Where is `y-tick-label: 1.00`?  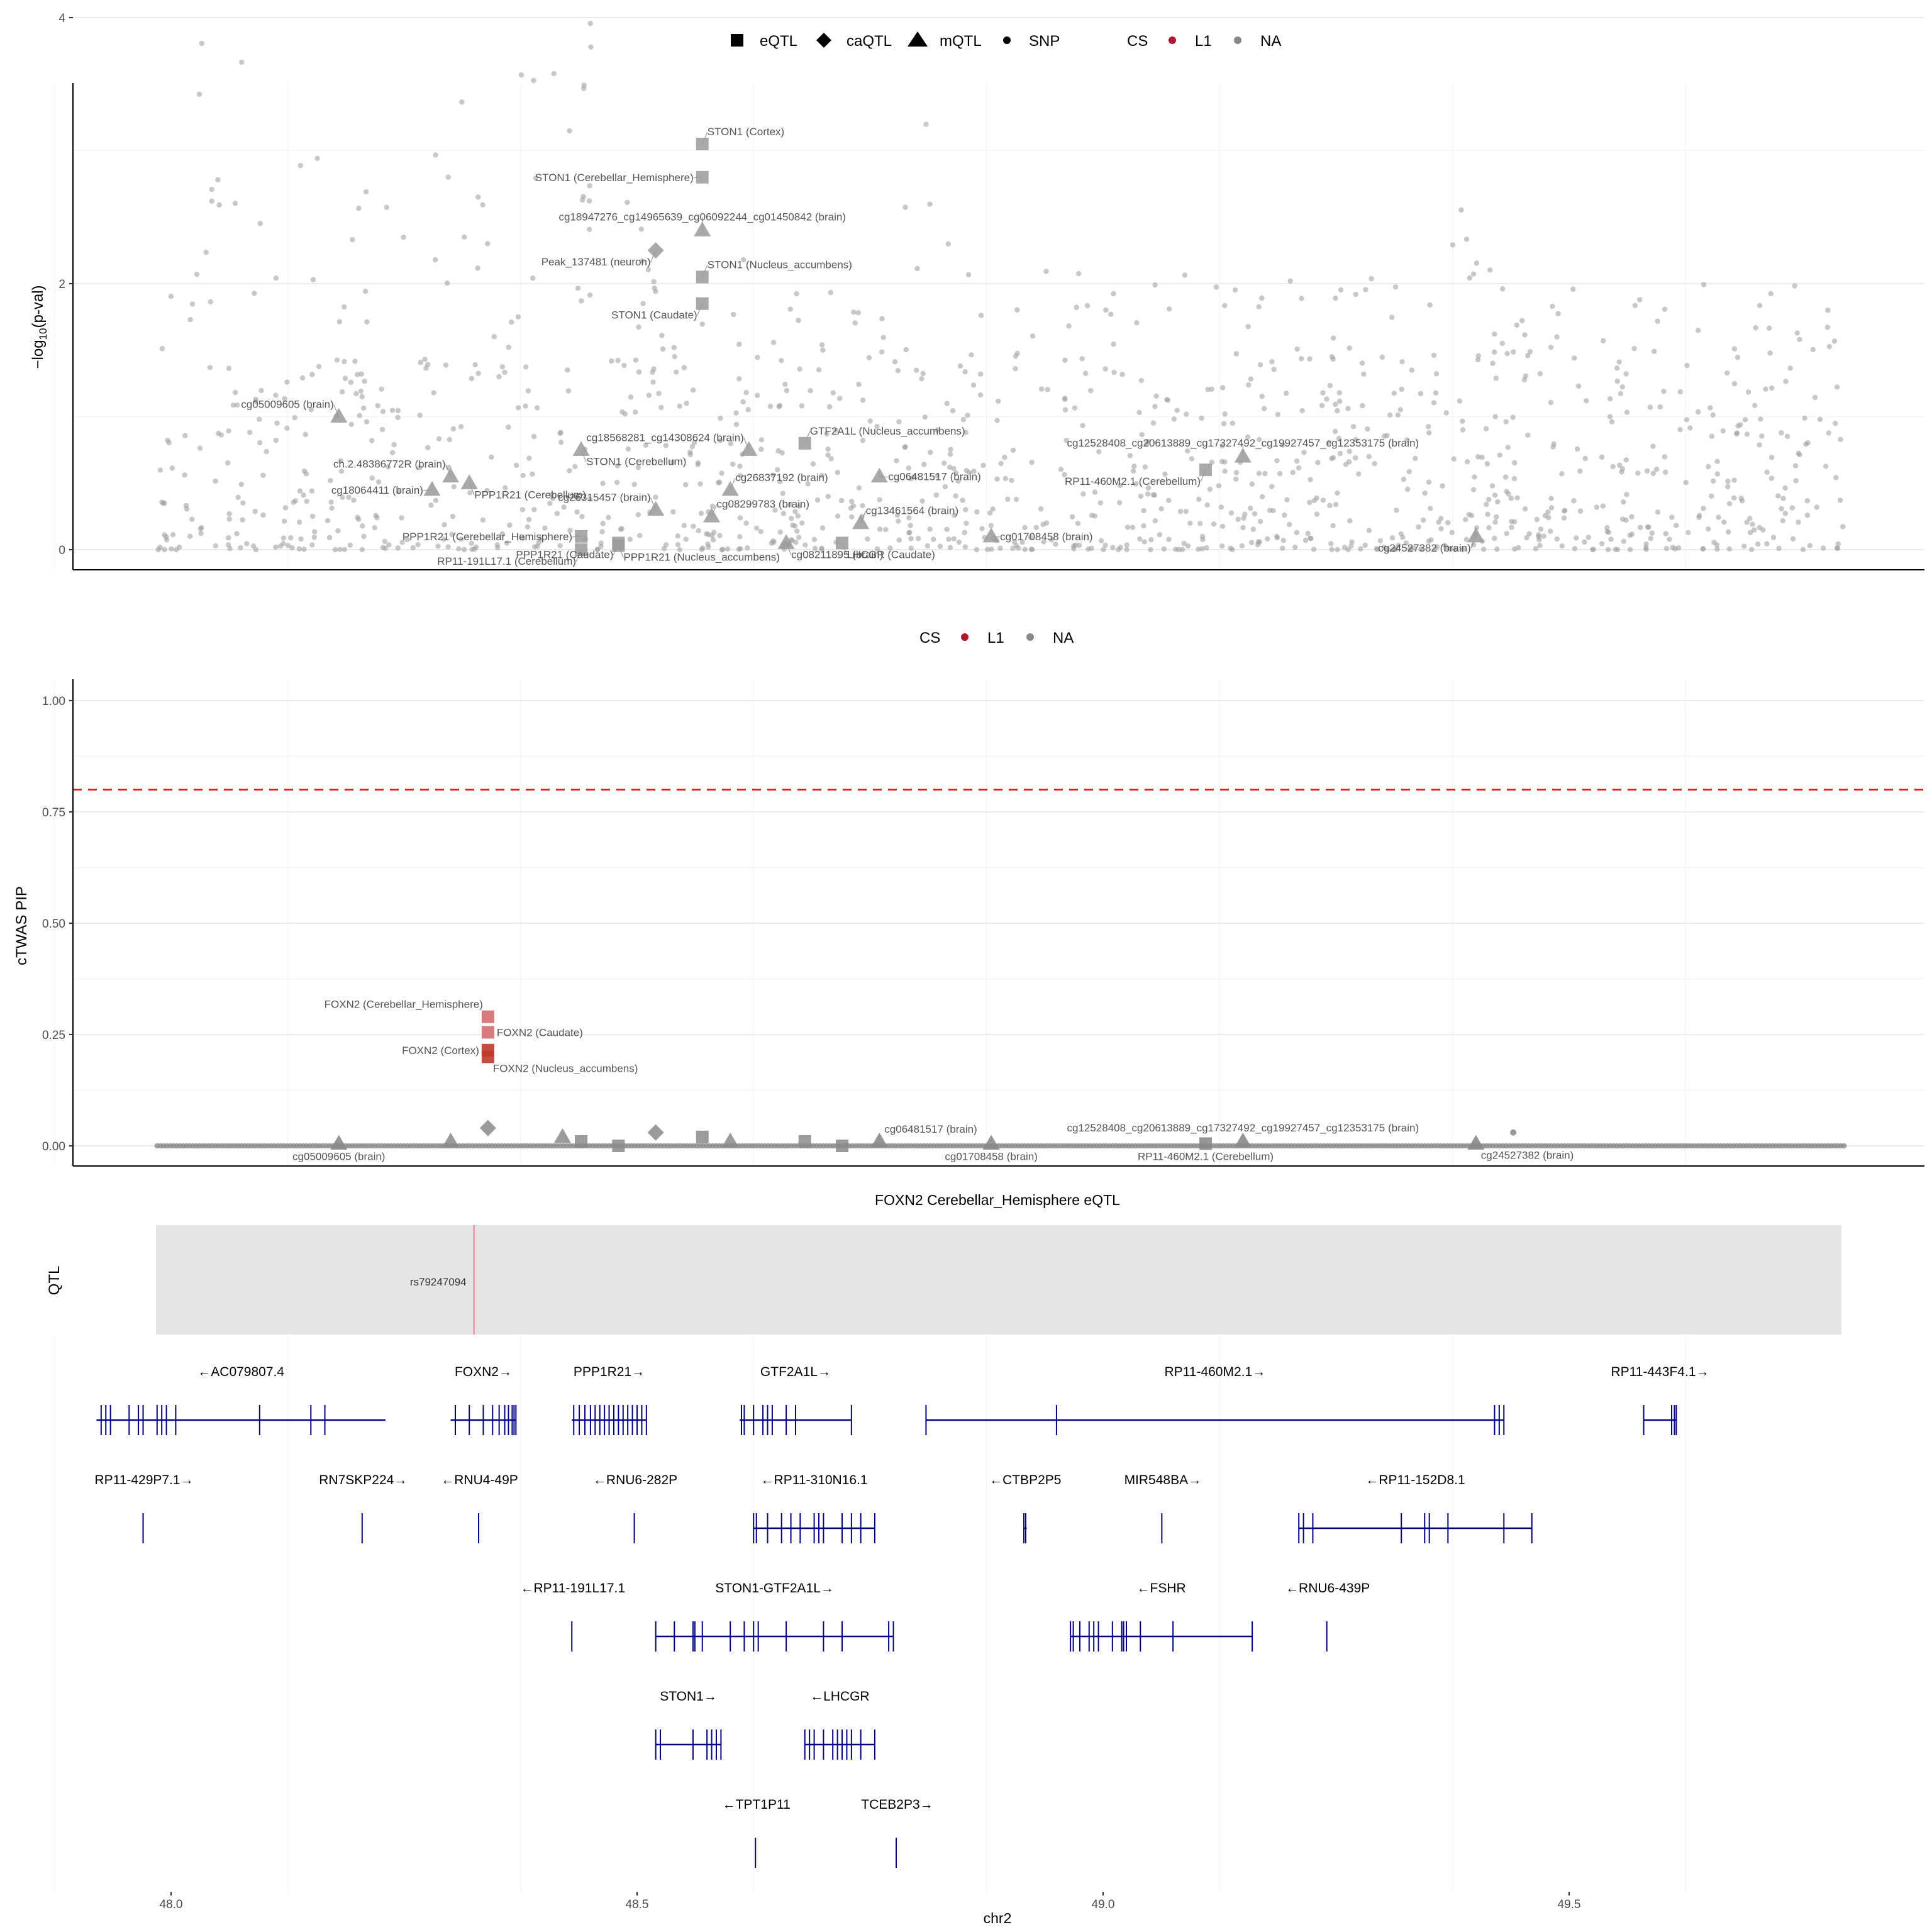 y-tick-label: 1.00 is located at coordinates (53, 701).